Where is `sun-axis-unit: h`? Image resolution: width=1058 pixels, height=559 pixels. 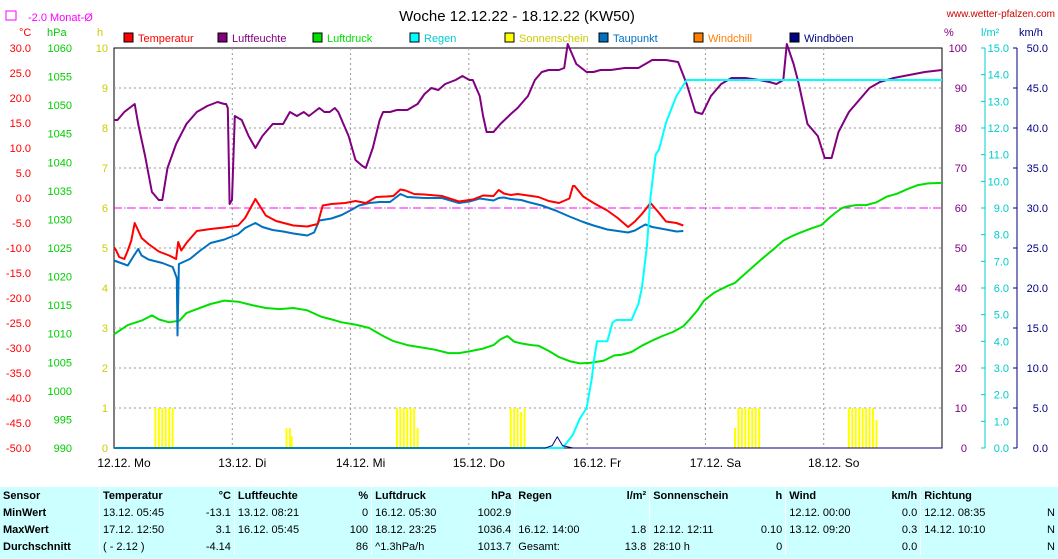
sun-axis-unit: h is located at coordinates (100, 33).